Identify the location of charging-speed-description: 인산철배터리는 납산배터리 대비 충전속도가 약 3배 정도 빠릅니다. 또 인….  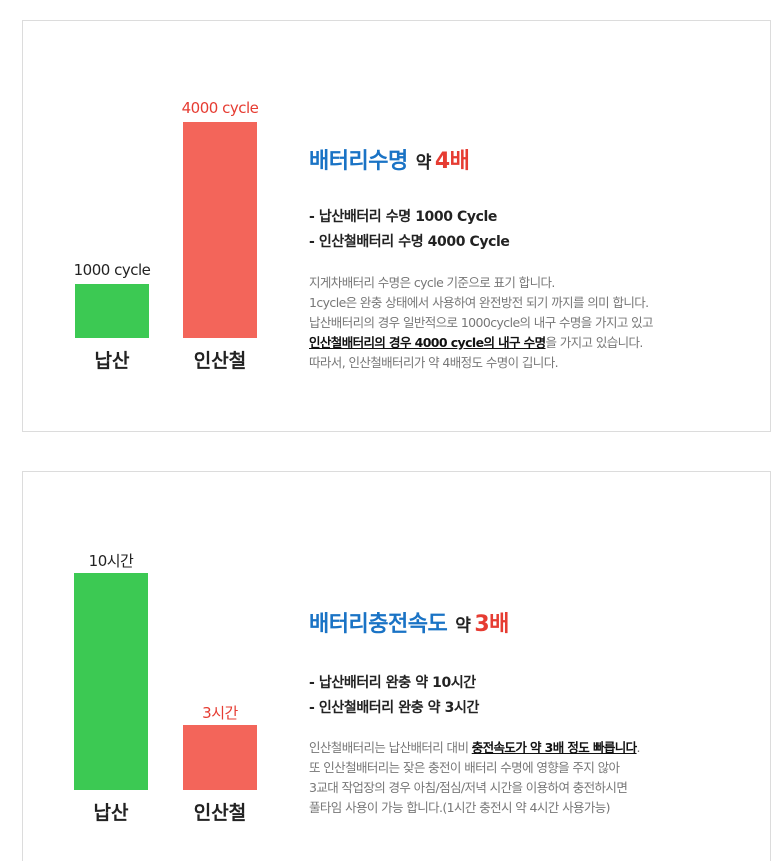
(475, 778).